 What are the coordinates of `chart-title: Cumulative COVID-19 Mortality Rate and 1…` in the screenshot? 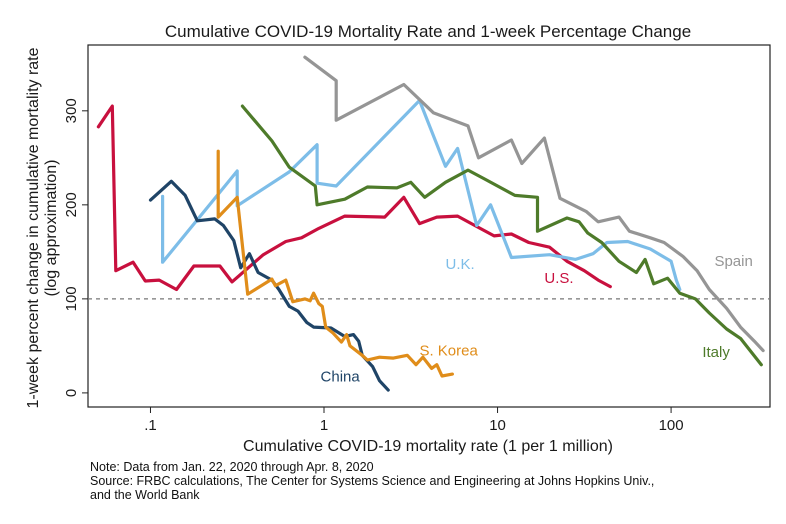 It's located at (428, 31).